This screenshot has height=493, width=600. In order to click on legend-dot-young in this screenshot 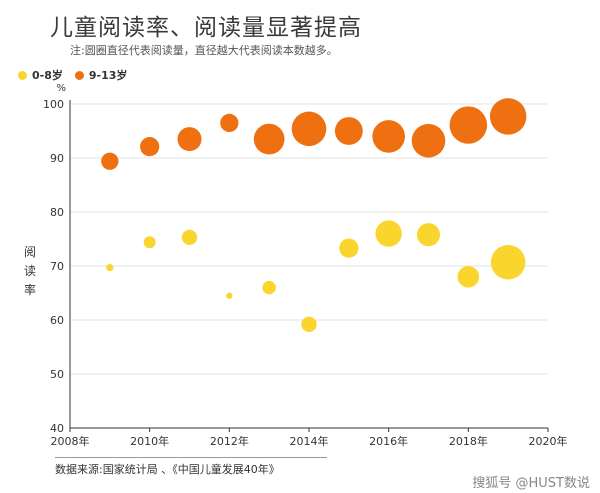, I will do `click(22, 75)`.